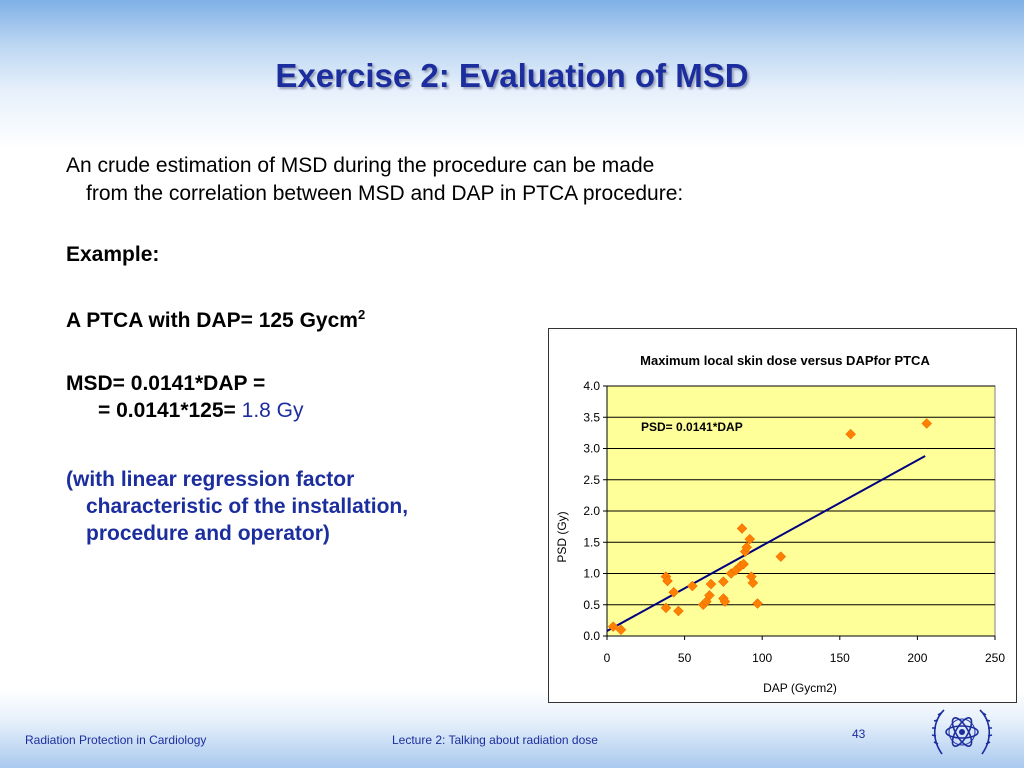 Image resolution: width=1024 pixels, height=768 pixels. Describe the element at coordinates (962, 732) in the screenshot. I see `iaea-logo-icon` at that location.